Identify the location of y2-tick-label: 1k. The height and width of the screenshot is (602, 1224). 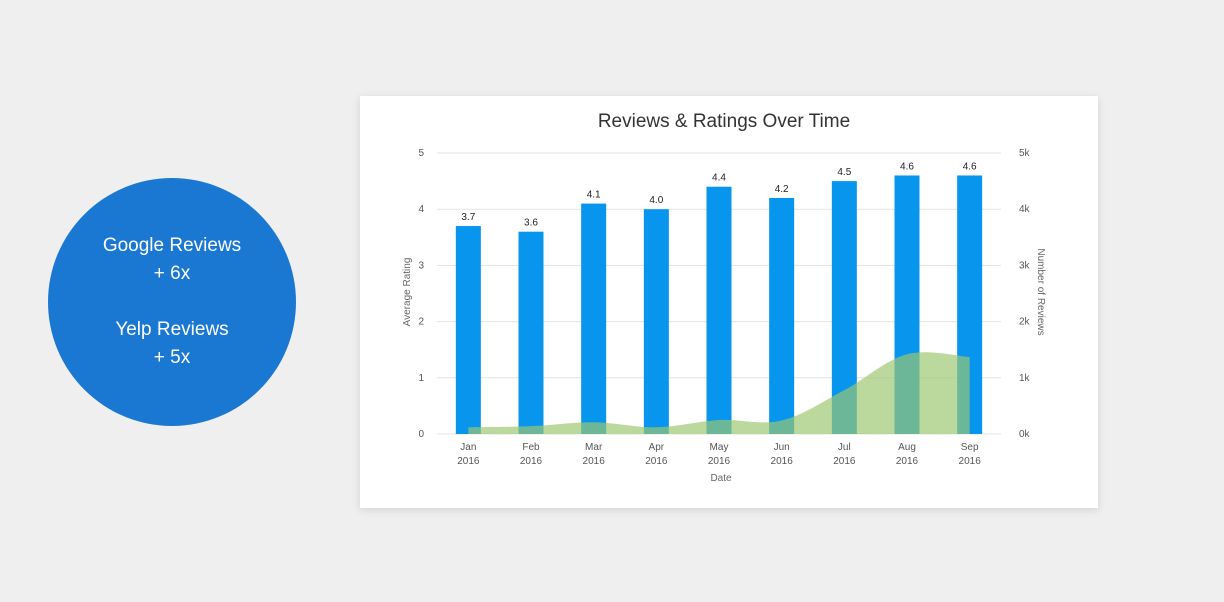
(1025, 378).